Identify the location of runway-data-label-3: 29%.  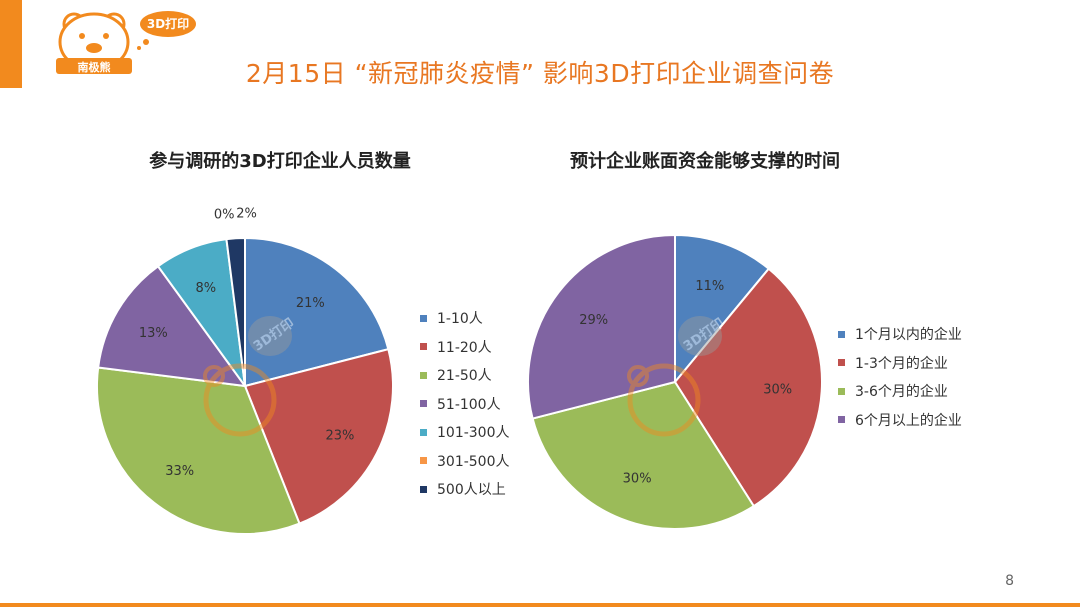
(593, 320).